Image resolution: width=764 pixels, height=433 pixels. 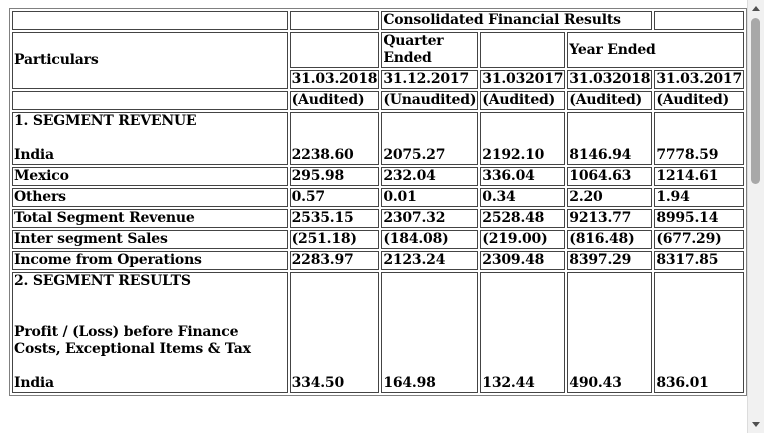 What do you see at coordinates (334, 176) in the screenshot?
I see `value-cell: 295.98` at bounding box center [334, 176].